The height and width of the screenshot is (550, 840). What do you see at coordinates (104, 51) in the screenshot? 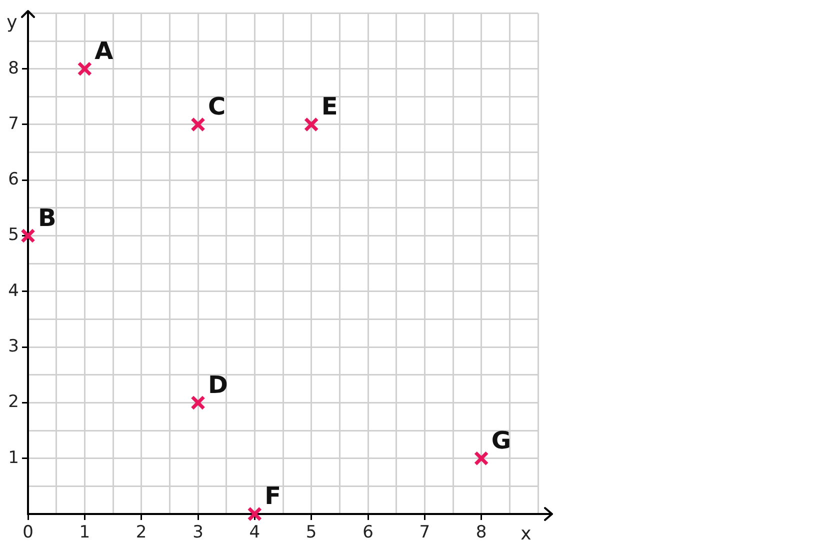
I see `annotation: A` at bounding box center [104, 51].